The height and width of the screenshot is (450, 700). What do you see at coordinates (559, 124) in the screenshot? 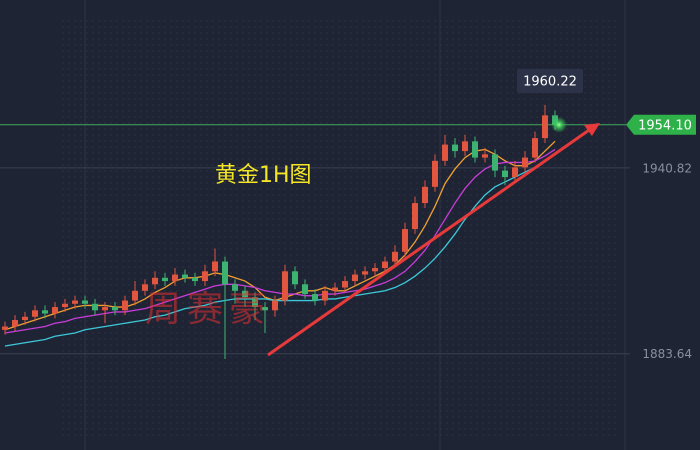
I see `current-point` at bounding box center [559, 124].